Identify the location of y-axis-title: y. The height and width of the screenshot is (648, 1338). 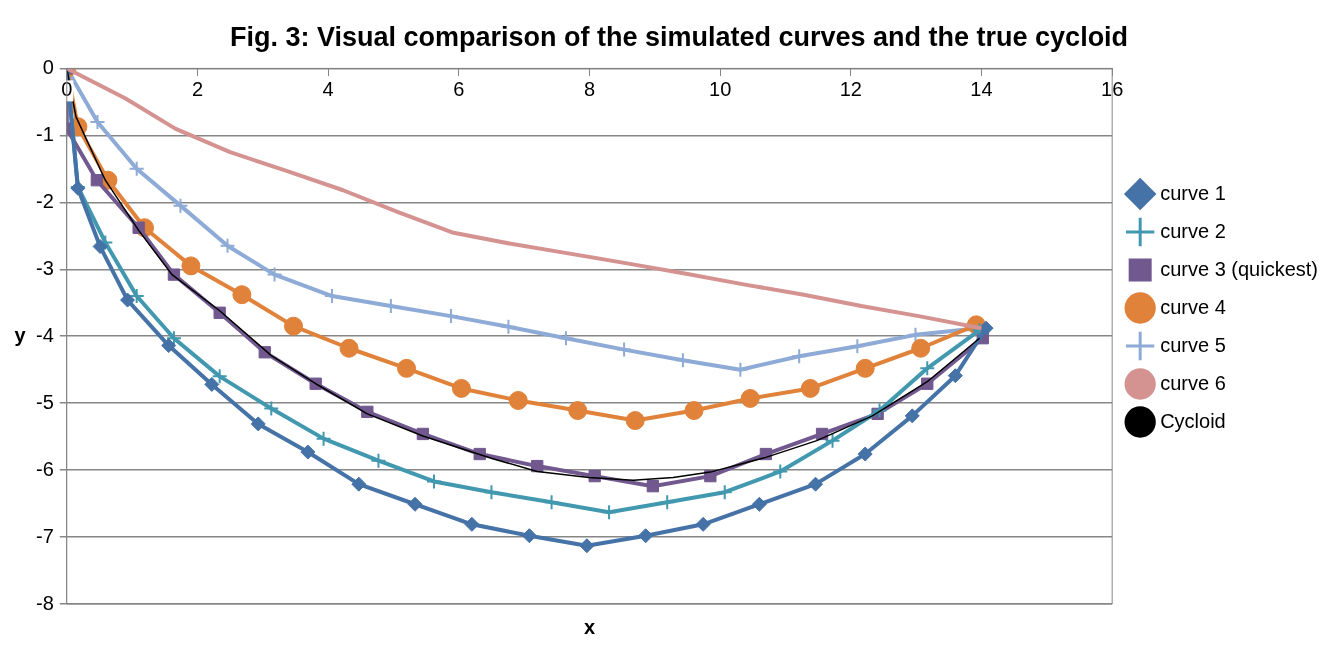
(20, 334).